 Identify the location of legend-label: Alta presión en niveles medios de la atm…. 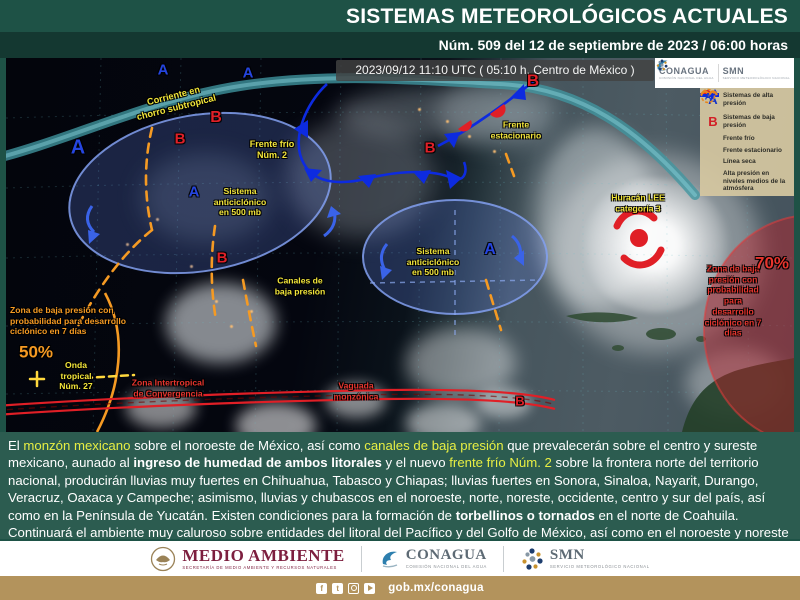
(754, 181).